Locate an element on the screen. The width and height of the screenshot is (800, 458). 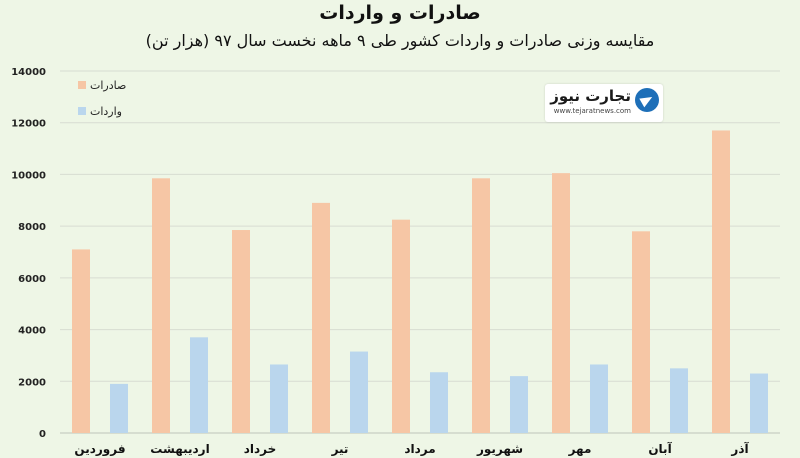
x-tick-label: فروردین is located at coordinates (99, 449).